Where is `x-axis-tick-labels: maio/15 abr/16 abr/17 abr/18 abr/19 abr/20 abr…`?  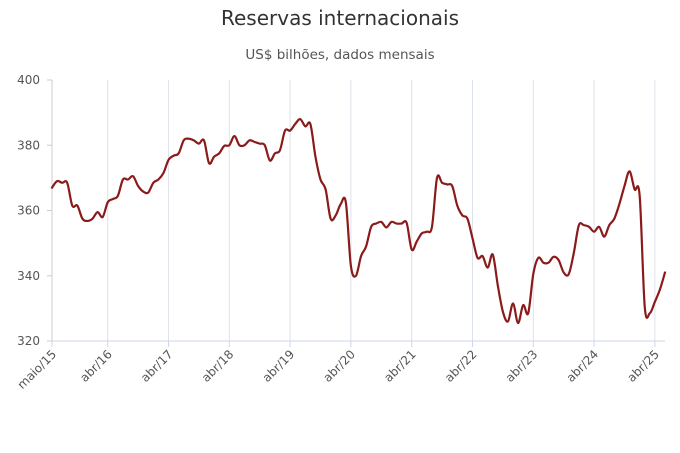
x-axis-tick-labels: maio/15 abr/16 abr/17 abr/18 abr/19 abr/20 abr… is located at coordinates (338, 369).